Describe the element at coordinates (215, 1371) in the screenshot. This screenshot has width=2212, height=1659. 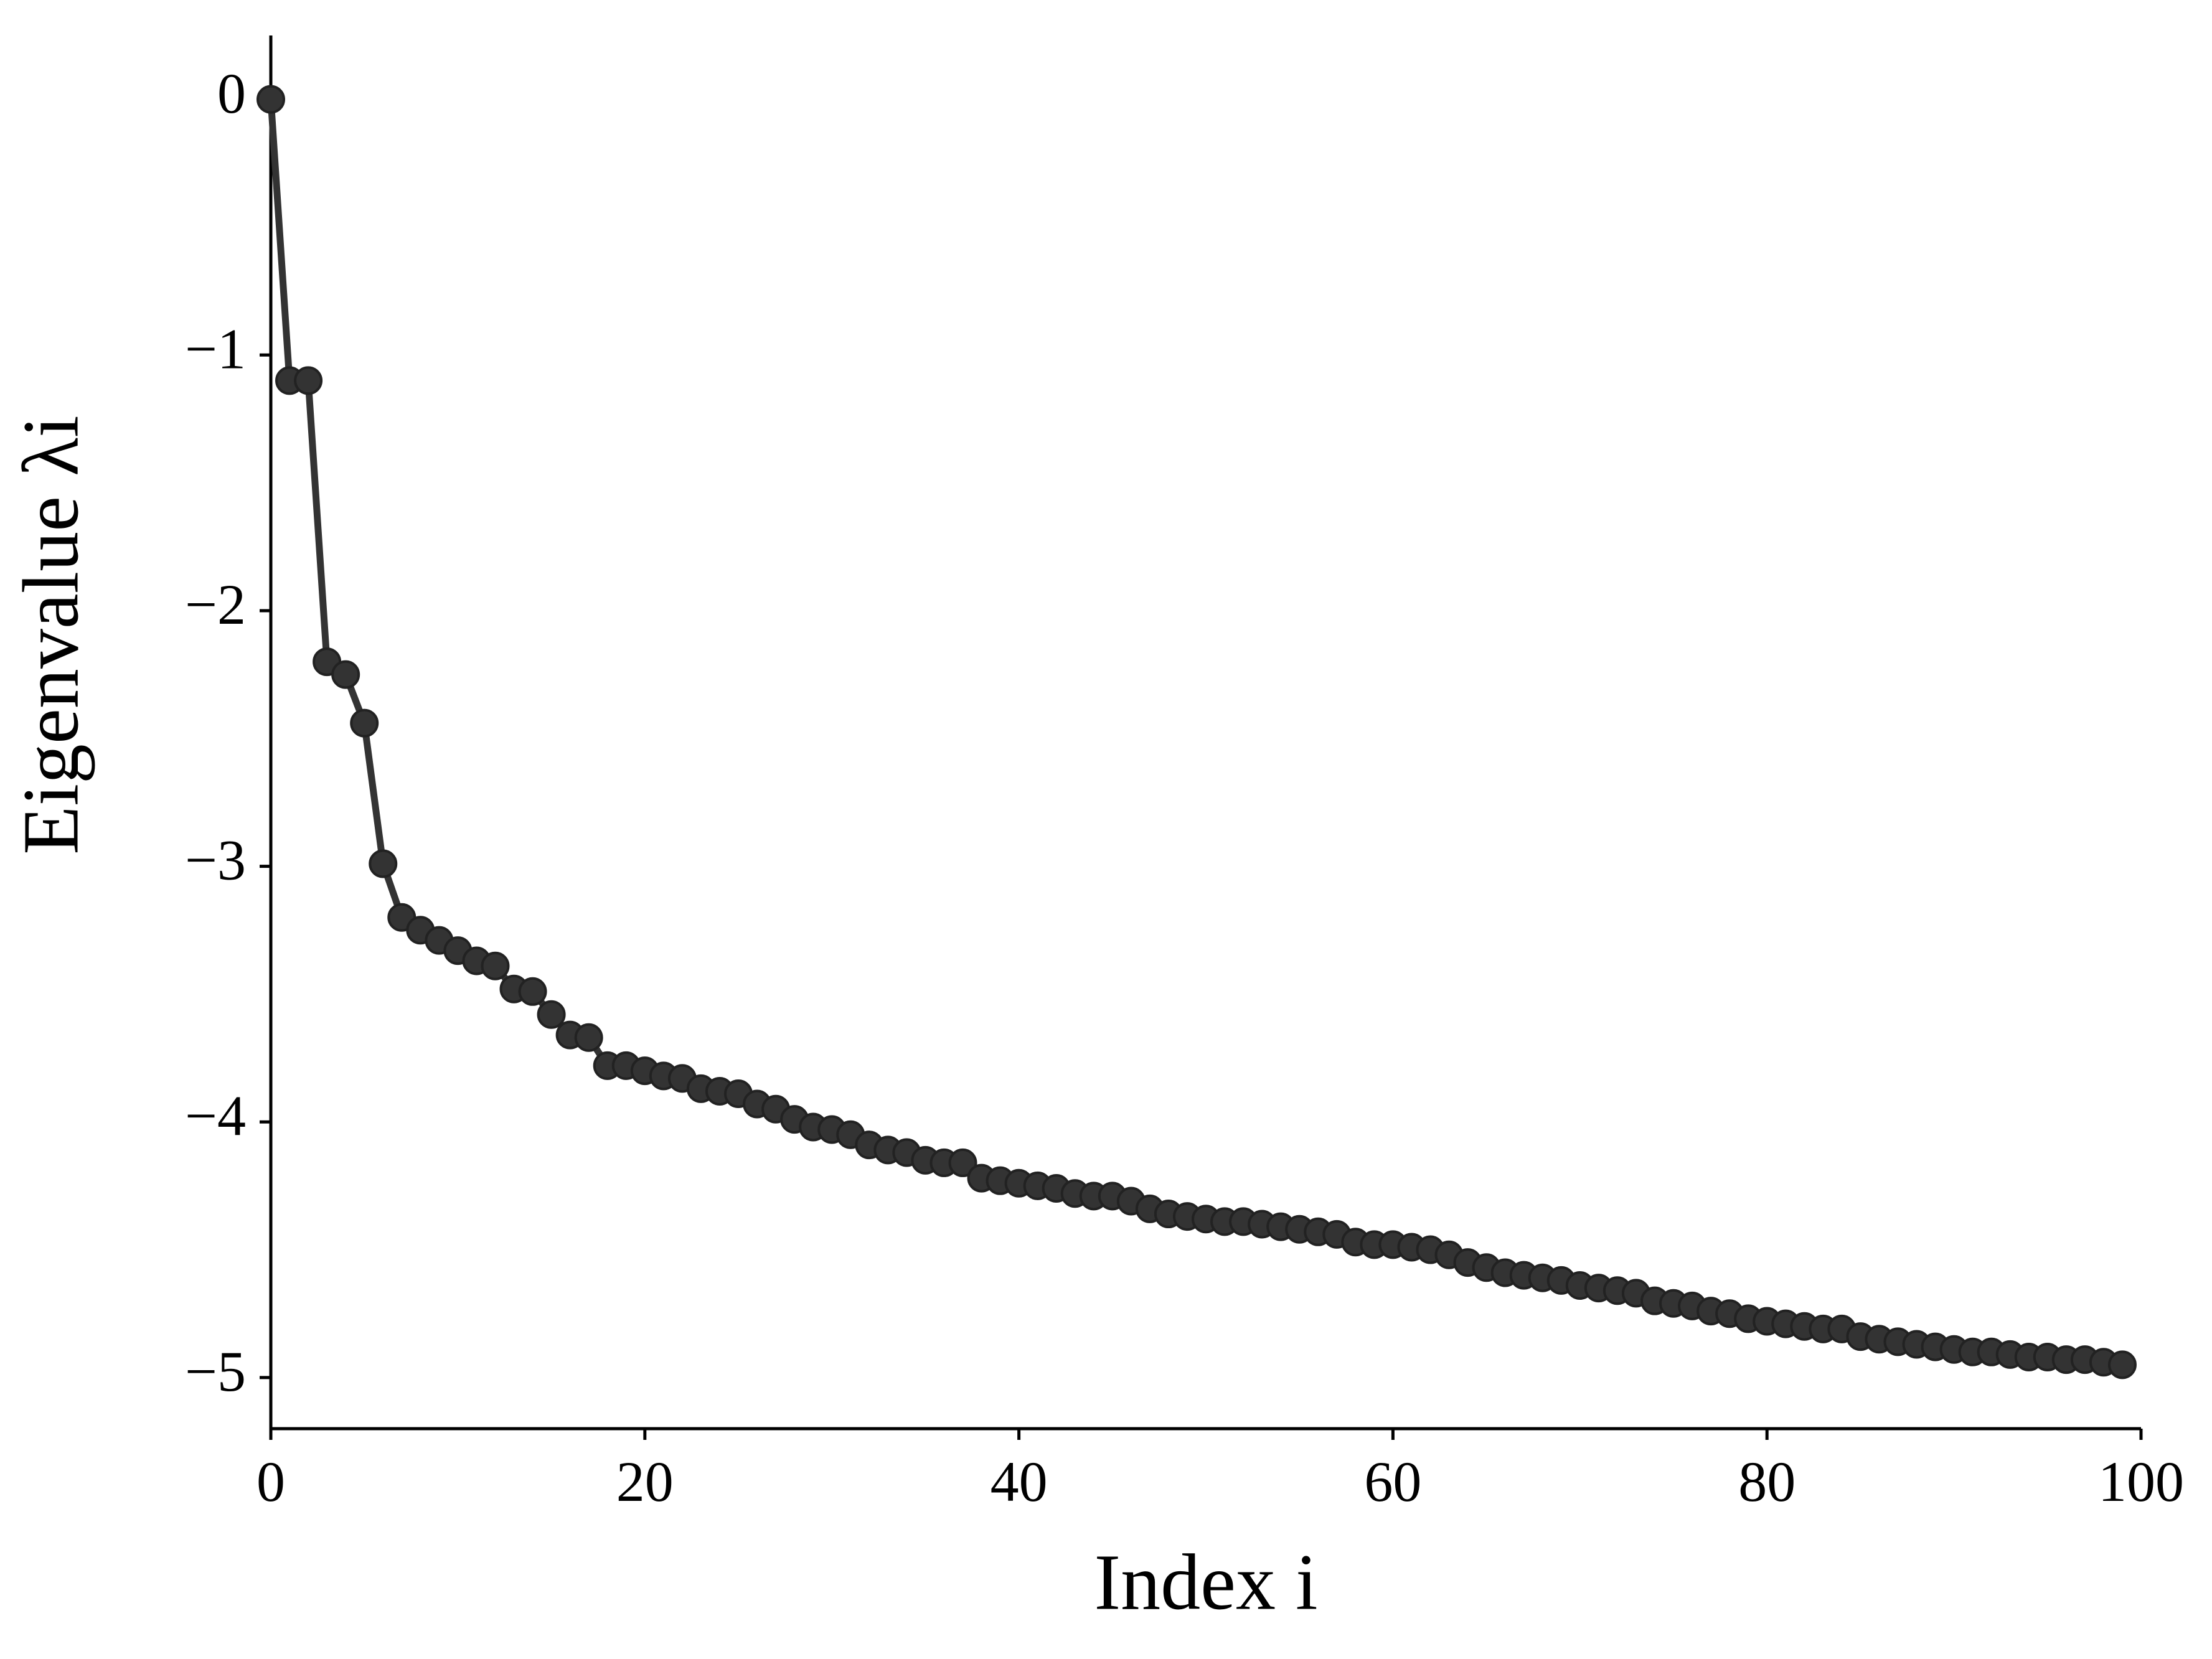
I see `y-tick-label: −5` at that location.